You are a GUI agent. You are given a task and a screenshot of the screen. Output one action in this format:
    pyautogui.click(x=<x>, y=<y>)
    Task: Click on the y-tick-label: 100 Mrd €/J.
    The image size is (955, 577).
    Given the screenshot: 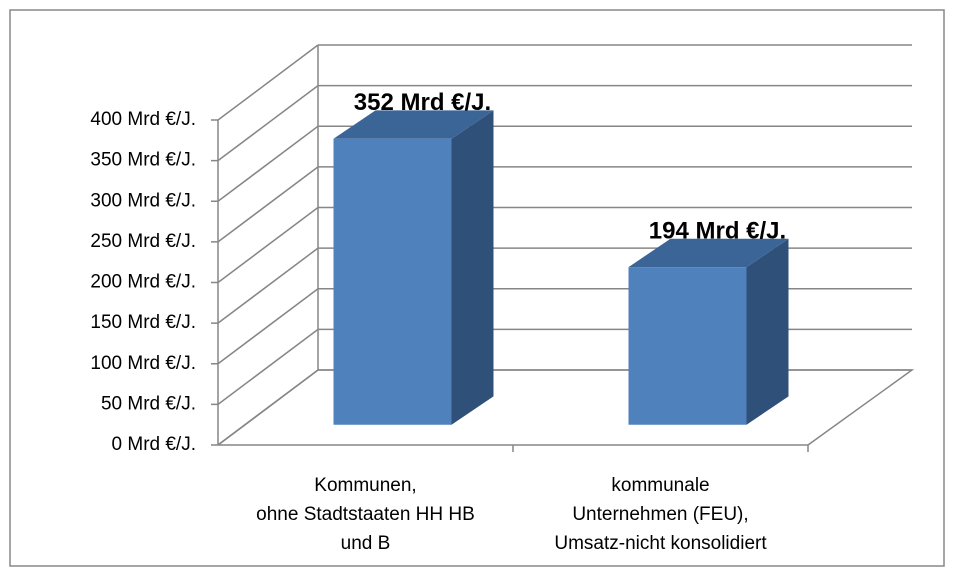 What is the action you would take?
    pyautogui.click(x=143, y=363)
    